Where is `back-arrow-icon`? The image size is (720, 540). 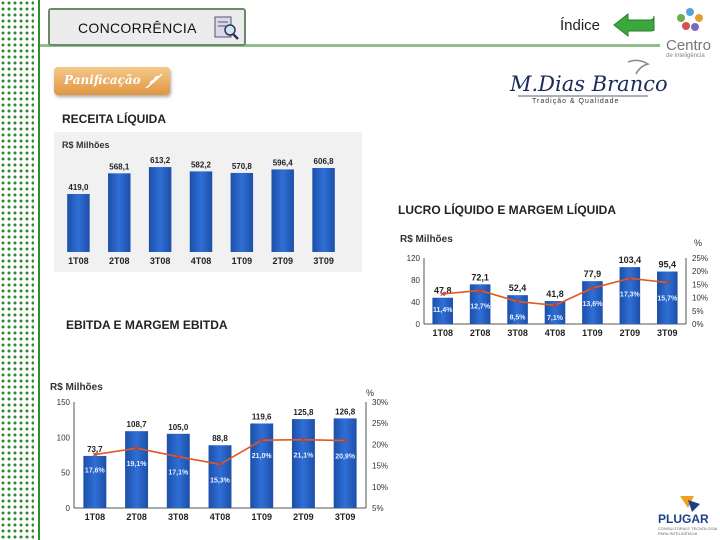 back-arrow-icon is located at coordinates (634, 25).